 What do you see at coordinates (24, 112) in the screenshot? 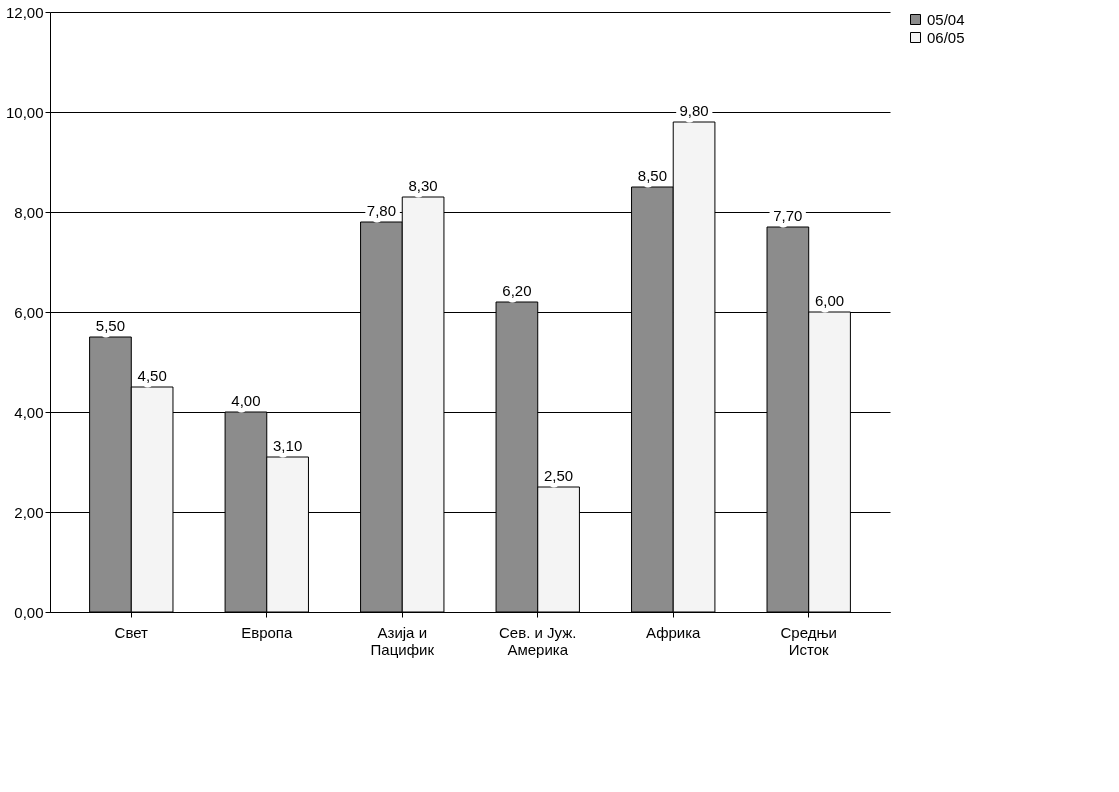
I see `y-tick-label: 10,00` at bounding box center [24, 112].